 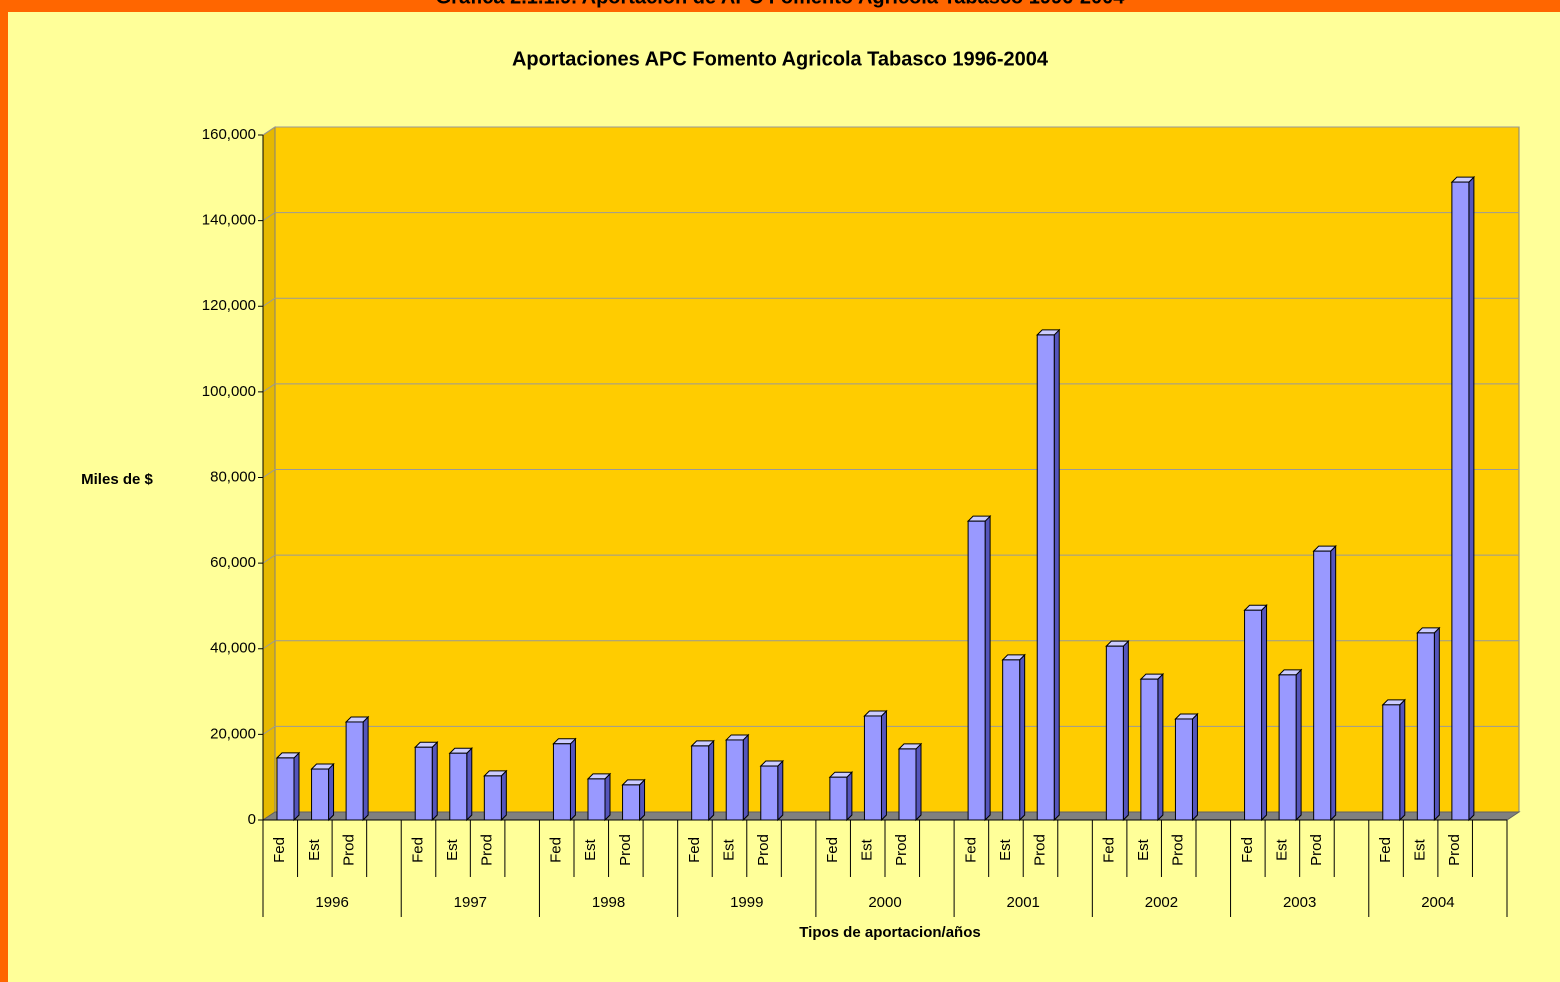 I want to click on x-group-label: 2001, so click(x=1023, y=902).